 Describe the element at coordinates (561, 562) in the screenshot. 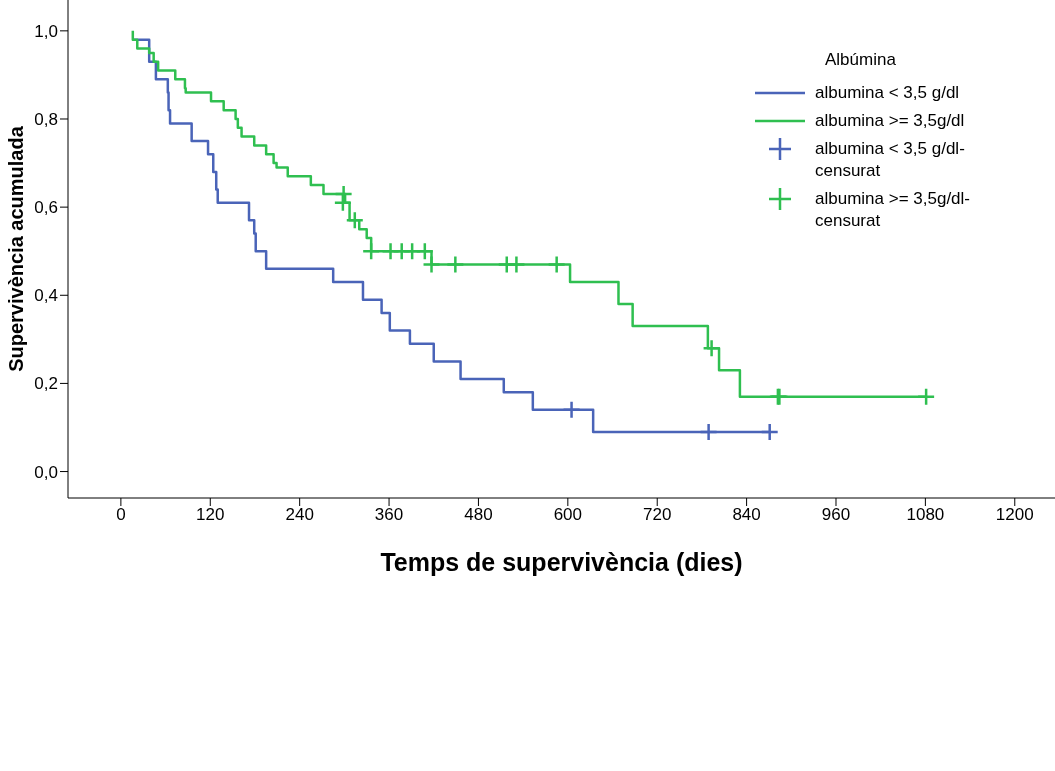

I see `x-axis-title: Temps de supervivència (dies)` at that location.